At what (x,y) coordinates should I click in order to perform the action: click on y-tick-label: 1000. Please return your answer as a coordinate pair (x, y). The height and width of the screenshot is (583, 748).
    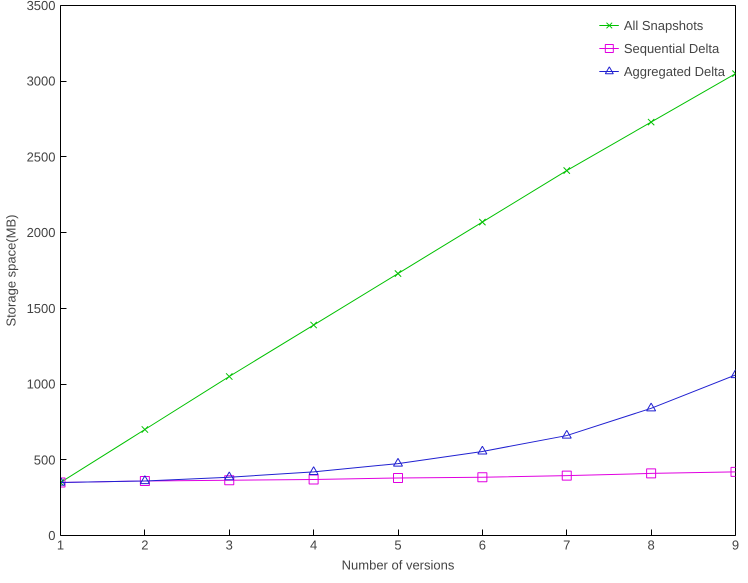
    Looking at the image, I should click on (41, 384).